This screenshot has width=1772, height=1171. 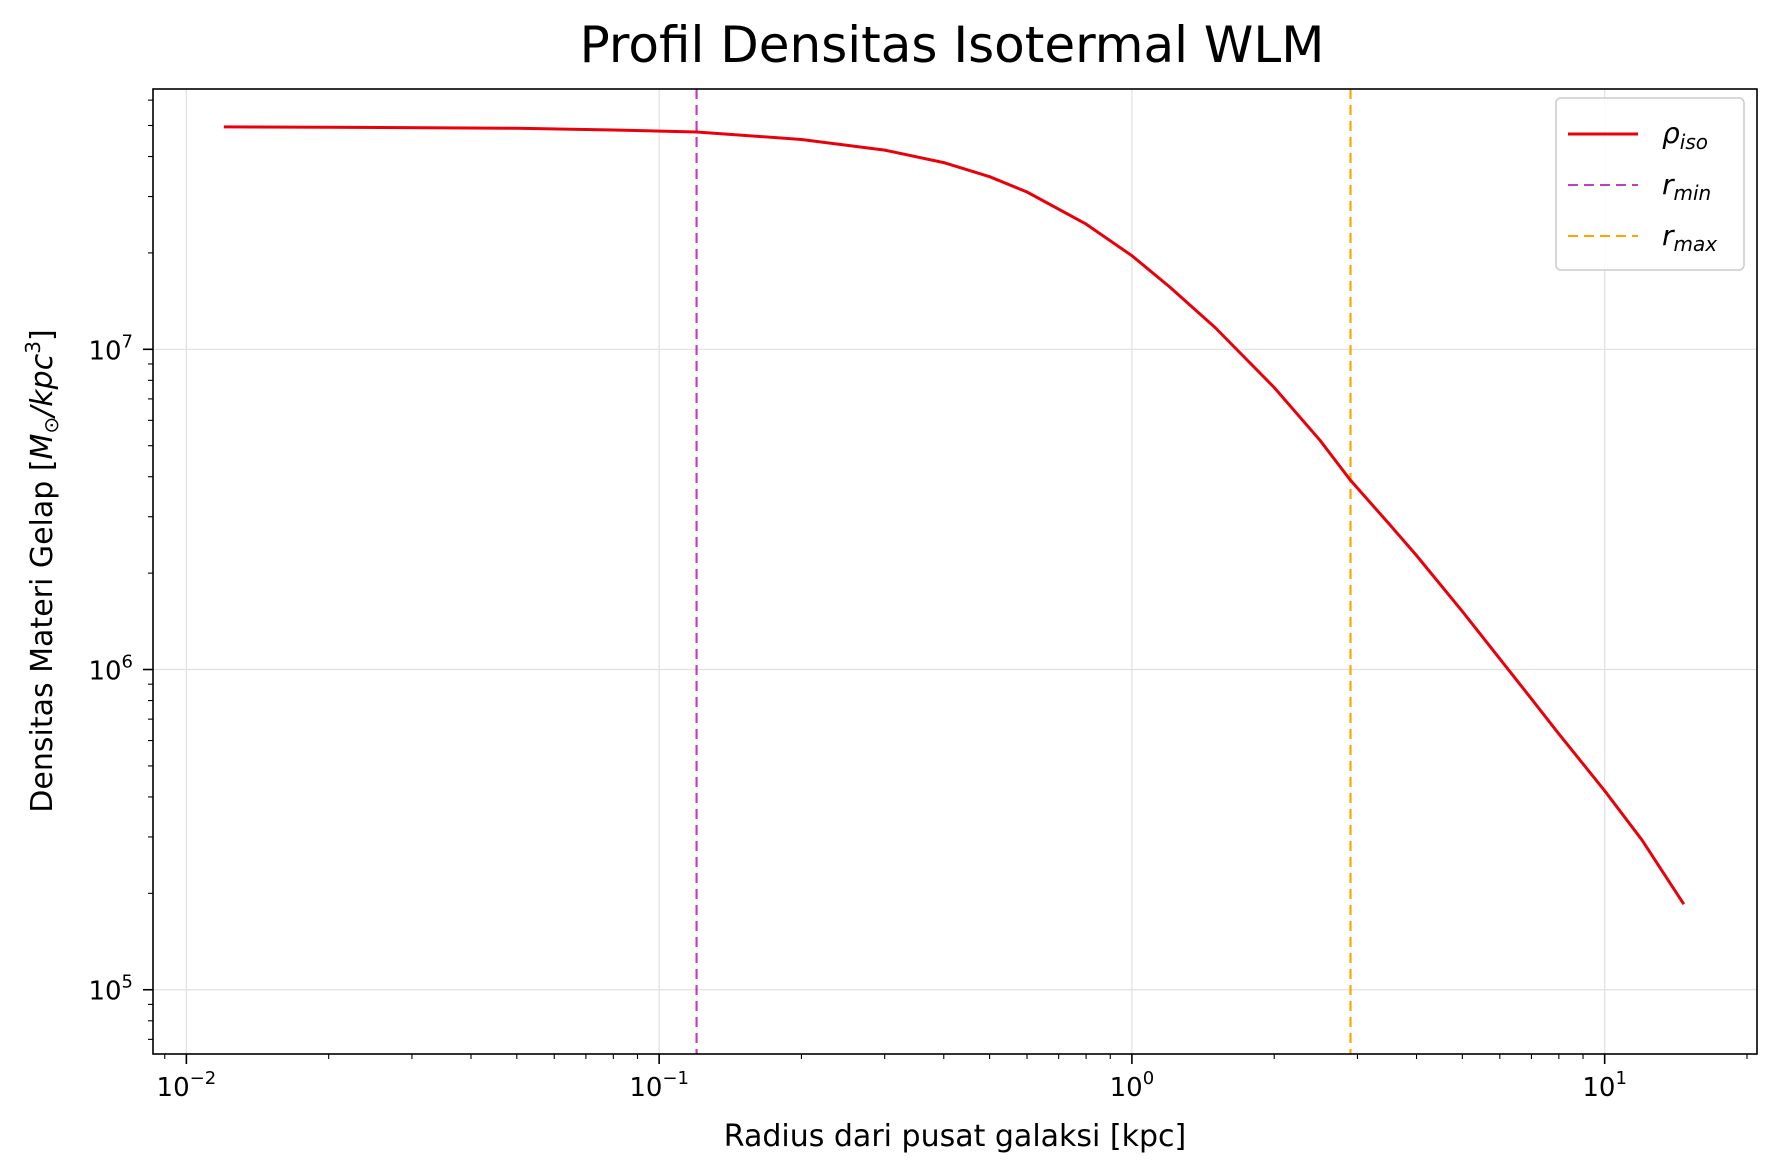 What do you see at coordinates (1671, 133) in the screenshot?
I see `legend-label-rho-iso-main: ρ` at bounding box center [1671, 133].